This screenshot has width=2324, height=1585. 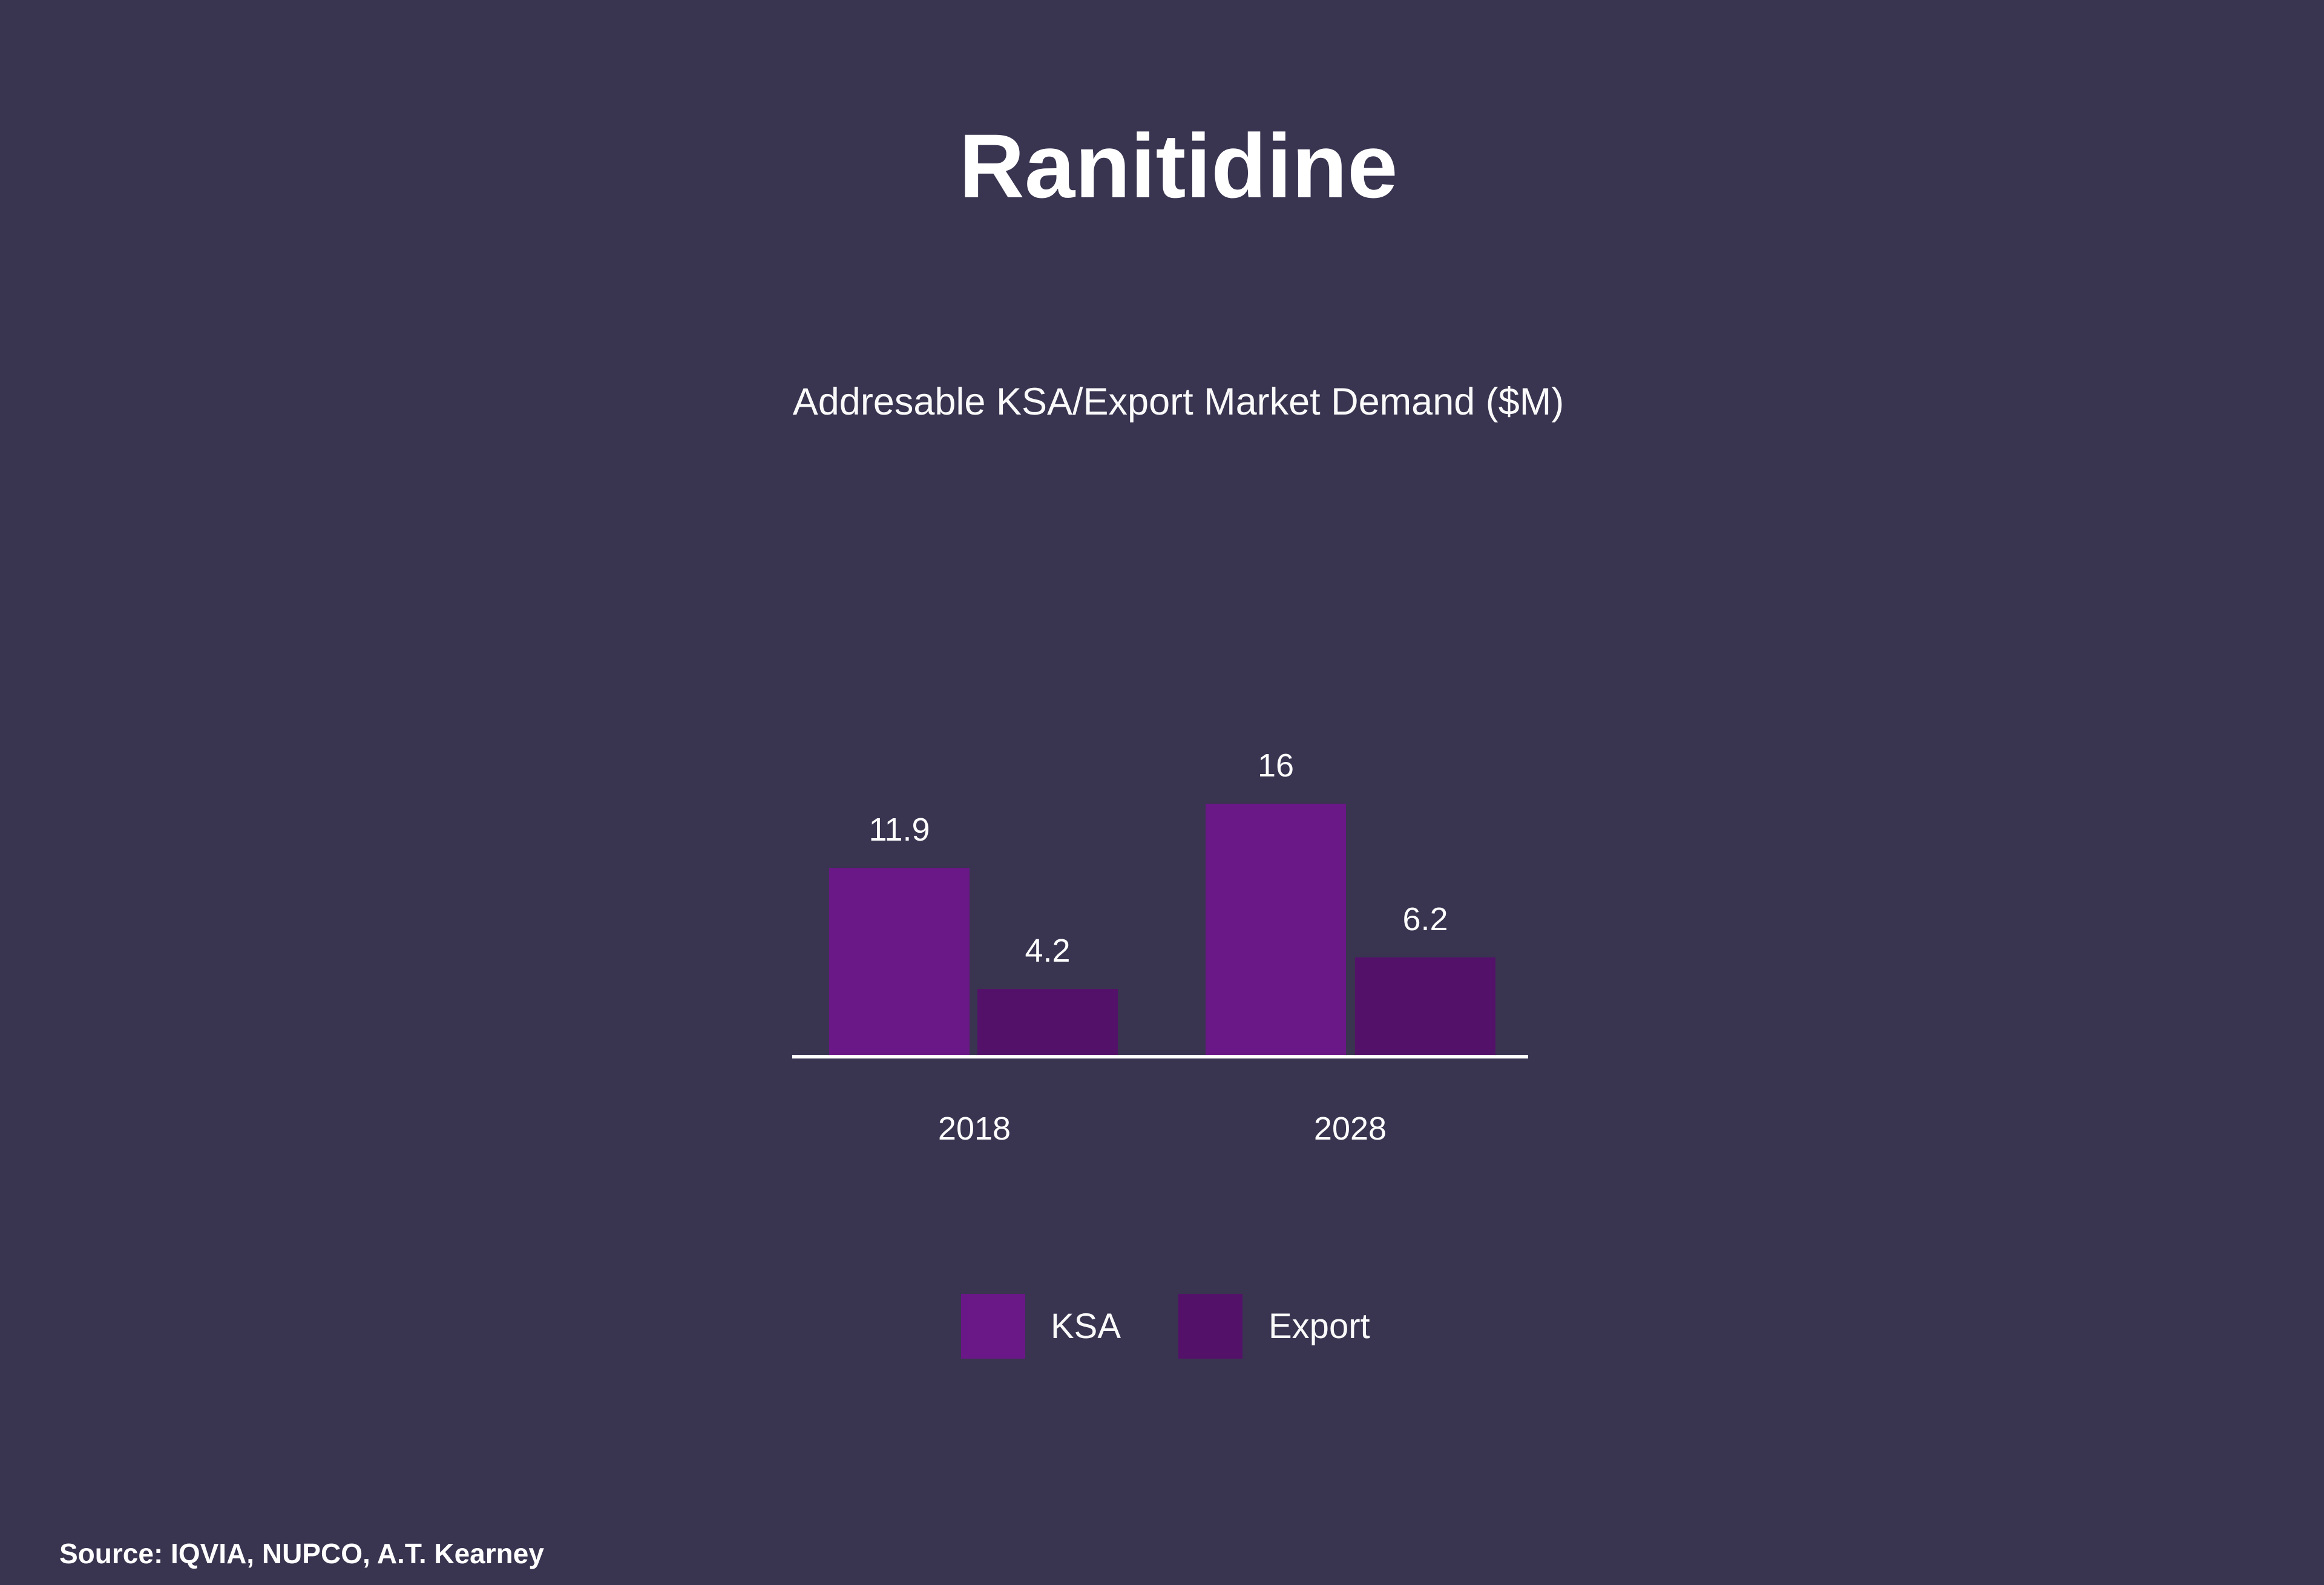 I want to click on x-axis-label-2028: 2028, so click(x=1350, y=1129).